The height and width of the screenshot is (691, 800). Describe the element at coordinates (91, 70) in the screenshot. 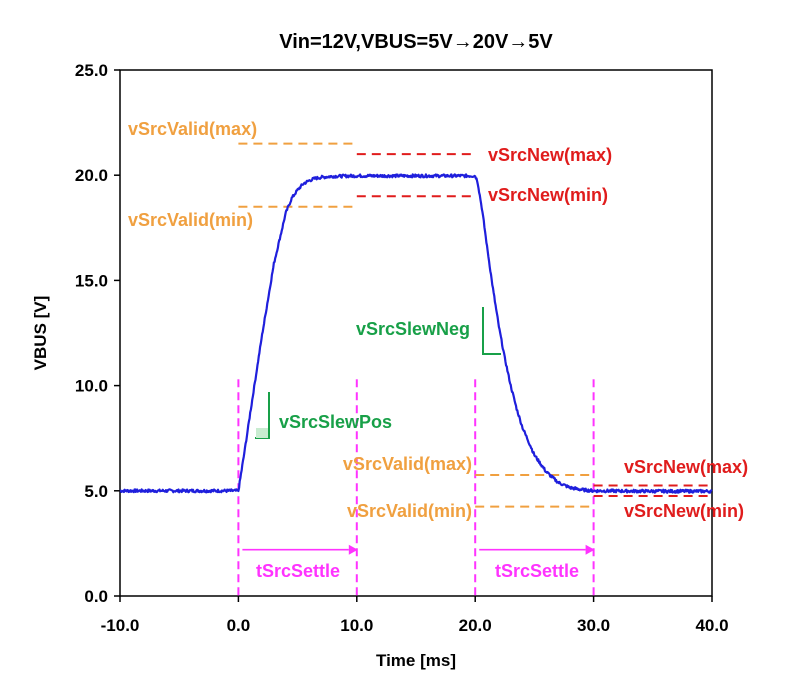

I see `y-tick-label: 25.0` at that location.